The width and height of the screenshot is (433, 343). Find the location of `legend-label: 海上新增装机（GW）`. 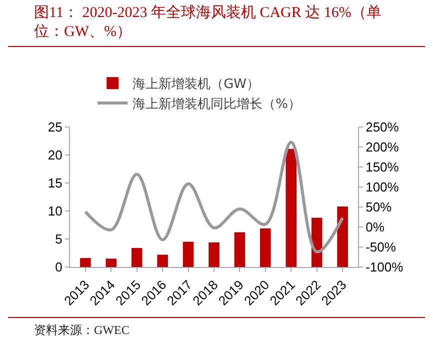

legend-label: 海上新增装机（GW） is located at coordinates (196, 84).